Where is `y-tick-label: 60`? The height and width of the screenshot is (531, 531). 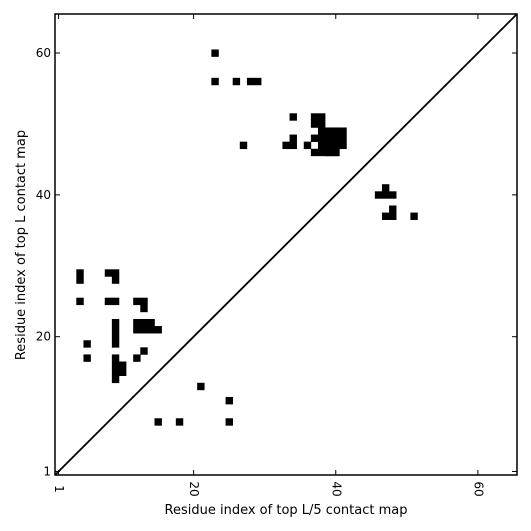 y-tick-label: 60 is located at coordinates (43, 53).